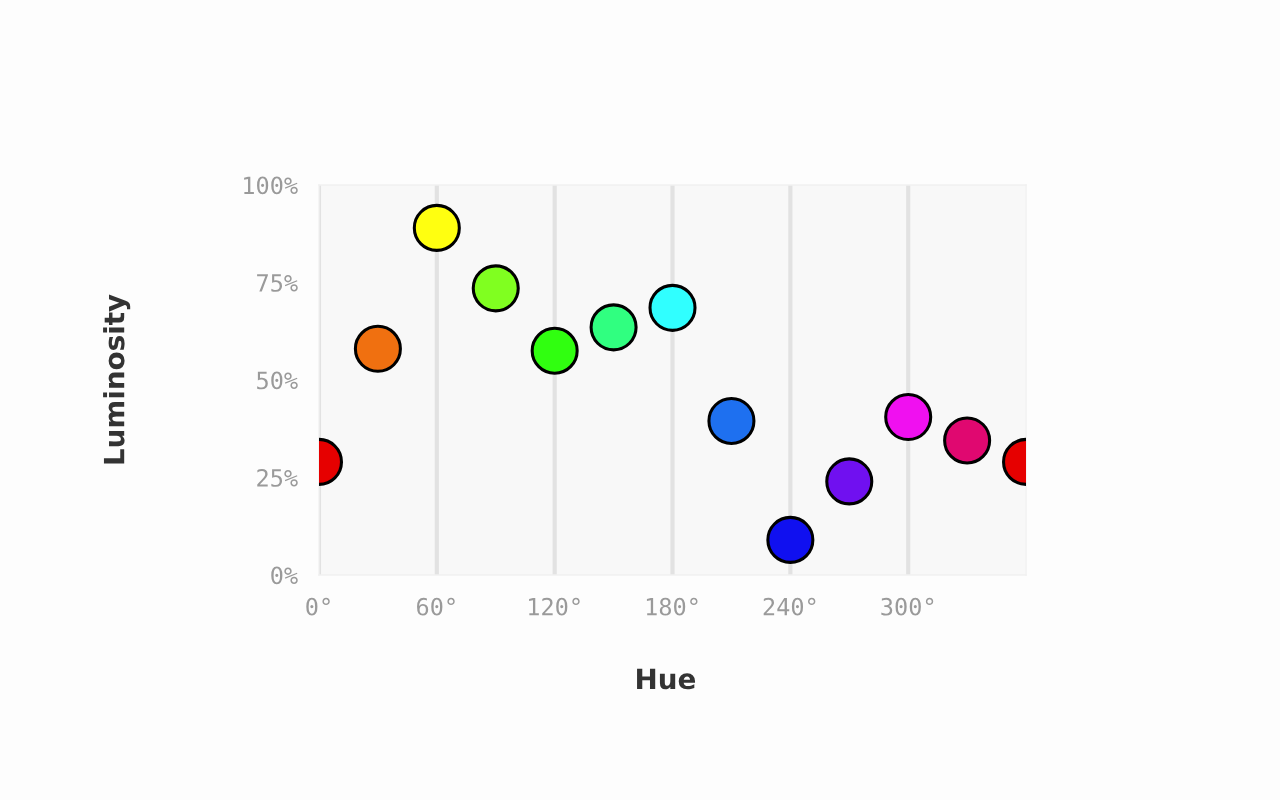 This screenshot has height=800, width=1280. Describe the element at coordinates (271, 185) in the screenshot. I see `y-tick-label: 100%` at that location.